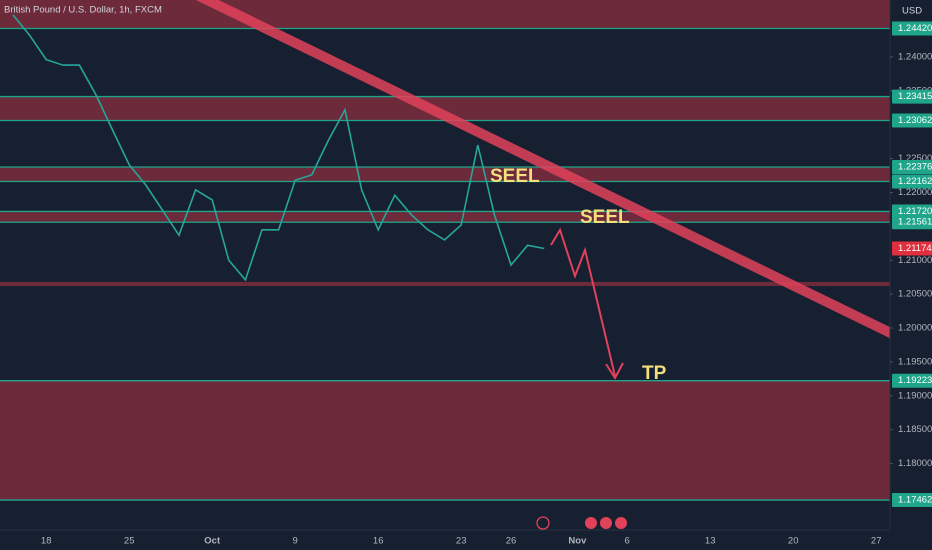 The image size is (932, 550). Describe the element at coordinates (915, 380) in the screenshot. I see `level-label: 1.19223` at that location.